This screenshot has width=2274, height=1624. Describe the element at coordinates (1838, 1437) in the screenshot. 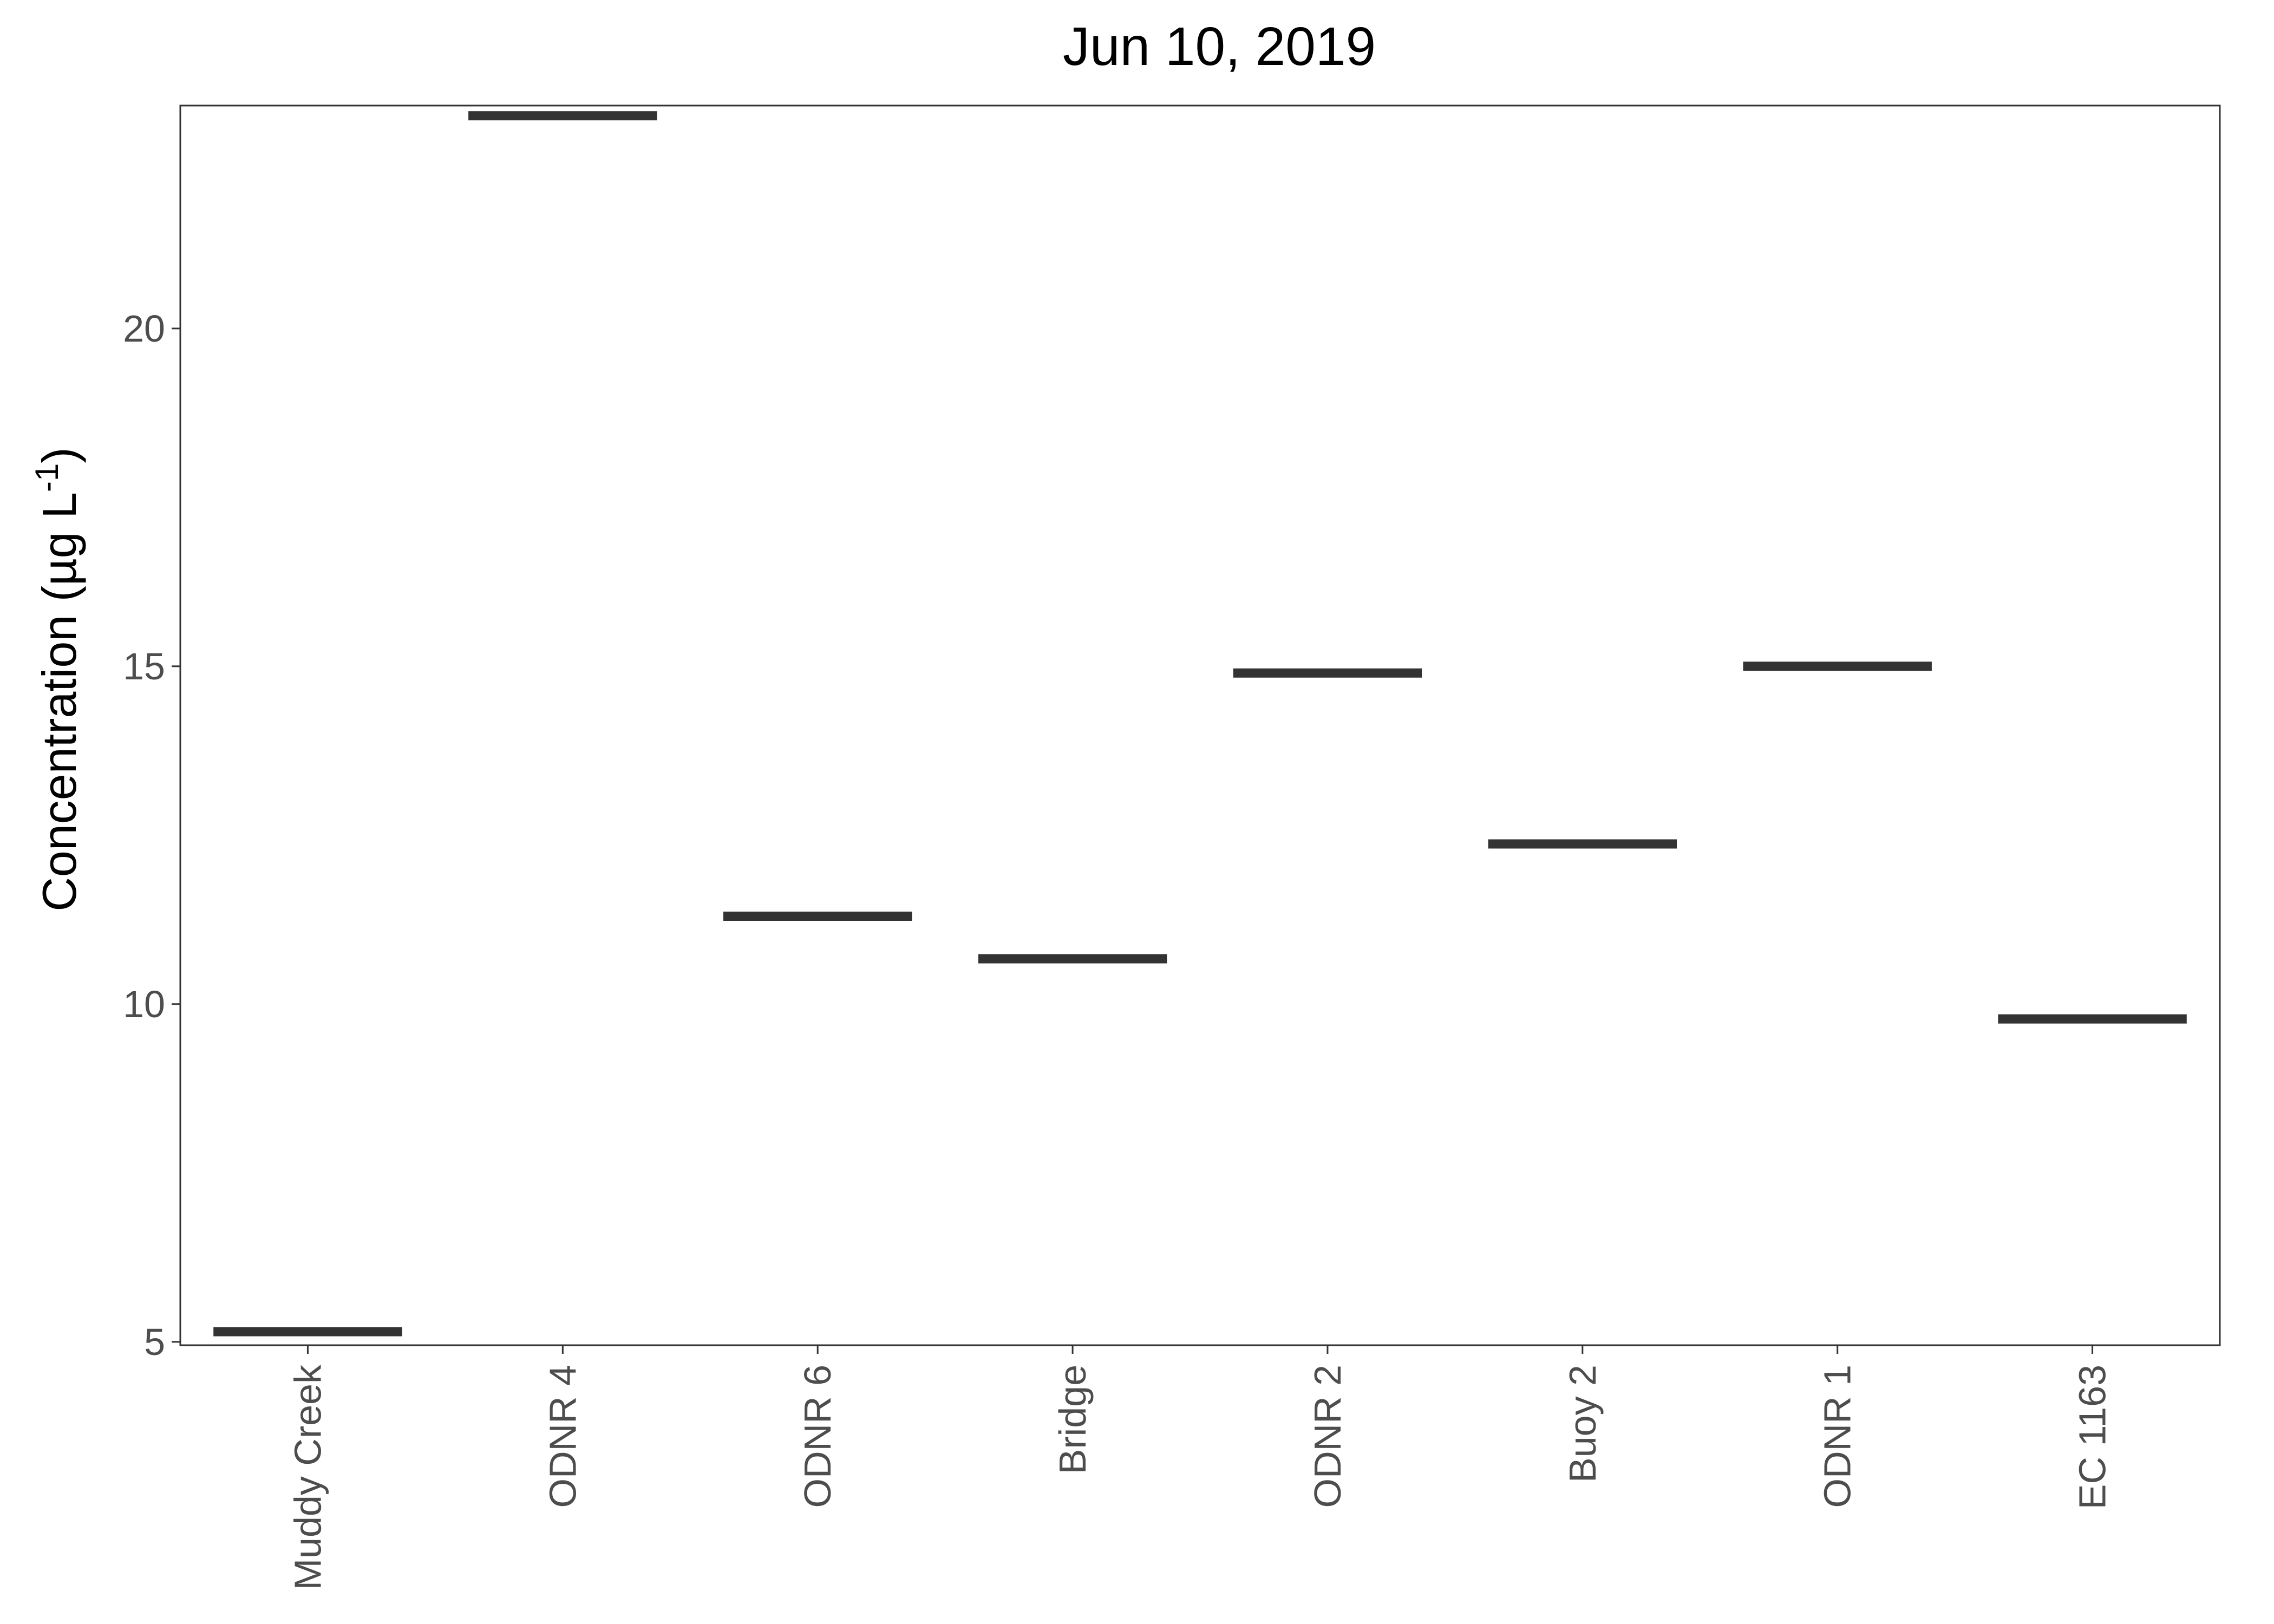

I see `x-tick-label: ODNR 1` at that location.